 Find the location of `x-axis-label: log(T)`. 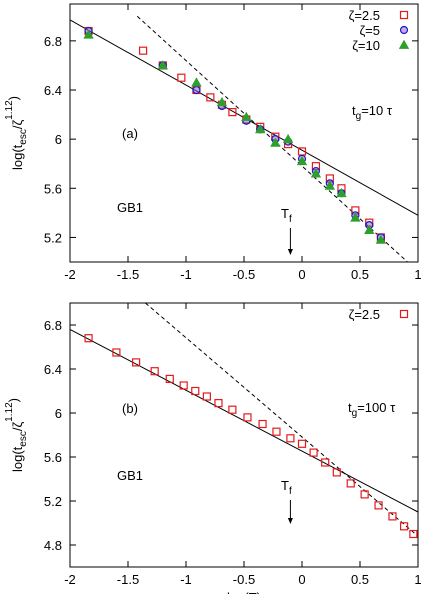

x-axis-label: log(T) is located at coordinates (244, 592).